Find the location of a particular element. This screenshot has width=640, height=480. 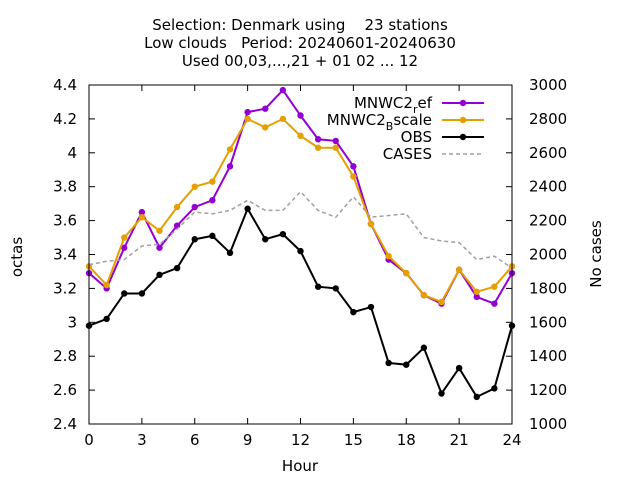

series-CASES is located at coordinates (300, 229).